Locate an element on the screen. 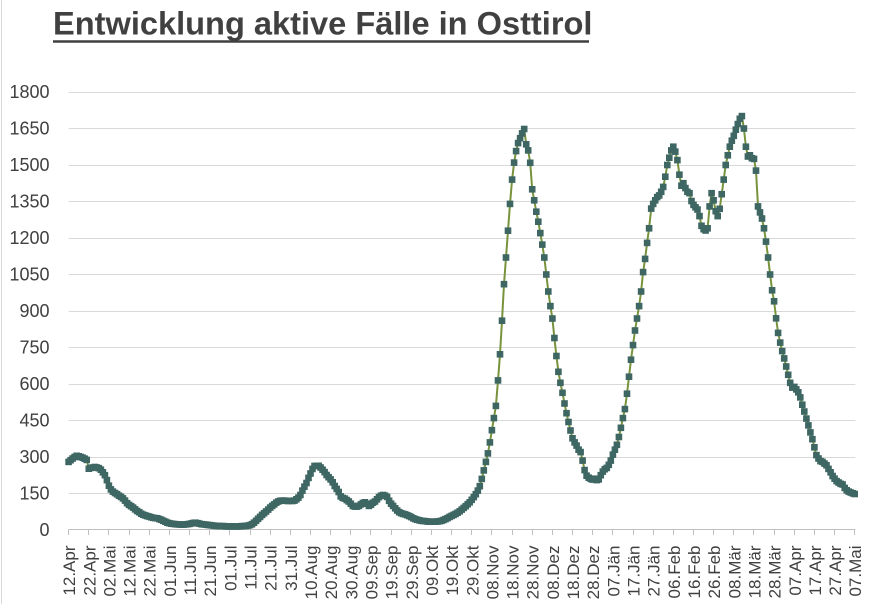  svg-text: 10.Aug is located at coordinates (311, 573).